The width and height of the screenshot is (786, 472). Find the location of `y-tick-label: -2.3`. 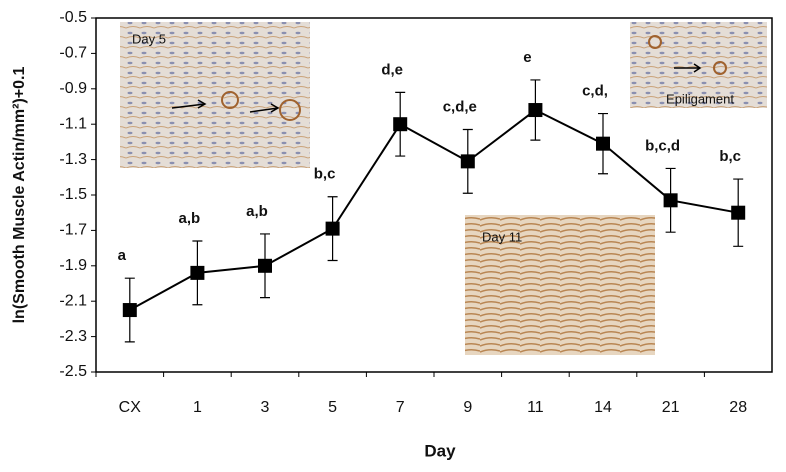

y-tick-label: -2.3 is located at coordinates (73, 336).